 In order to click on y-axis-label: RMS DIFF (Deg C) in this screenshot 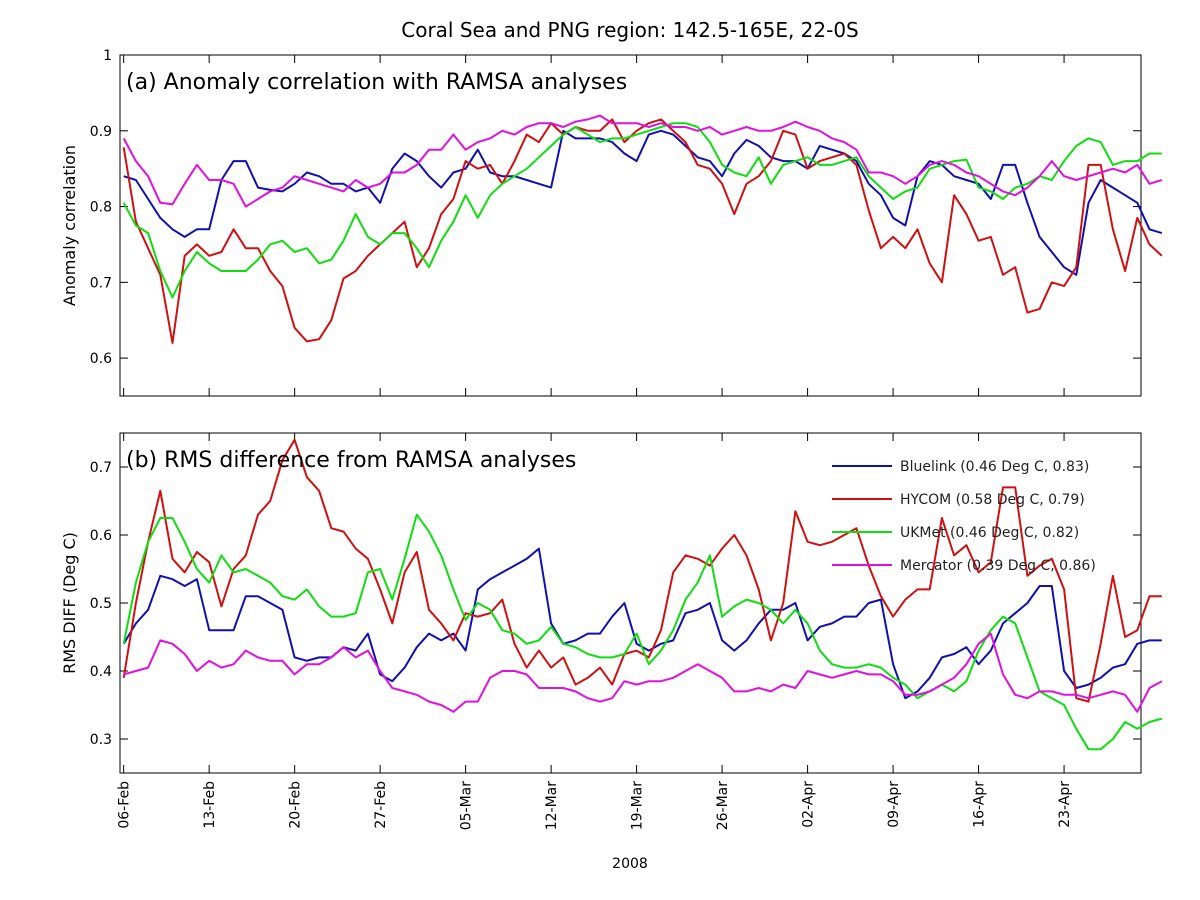, I will do `click(69, 603)`.